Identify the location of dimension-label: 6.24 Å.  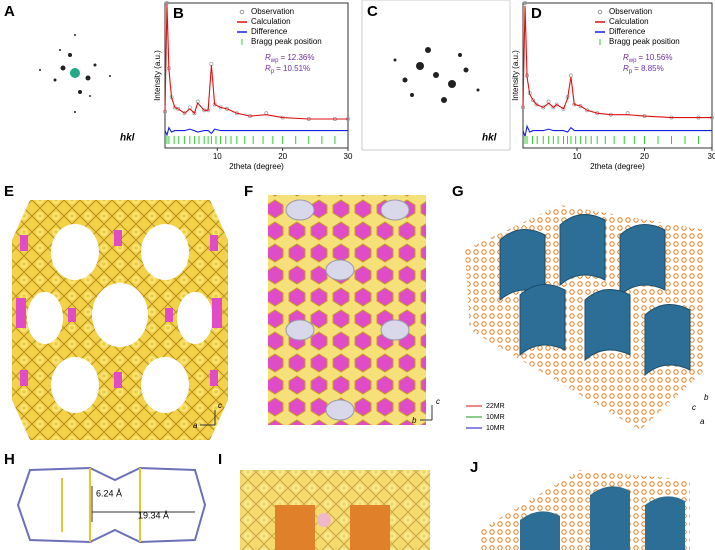
(109, 493).